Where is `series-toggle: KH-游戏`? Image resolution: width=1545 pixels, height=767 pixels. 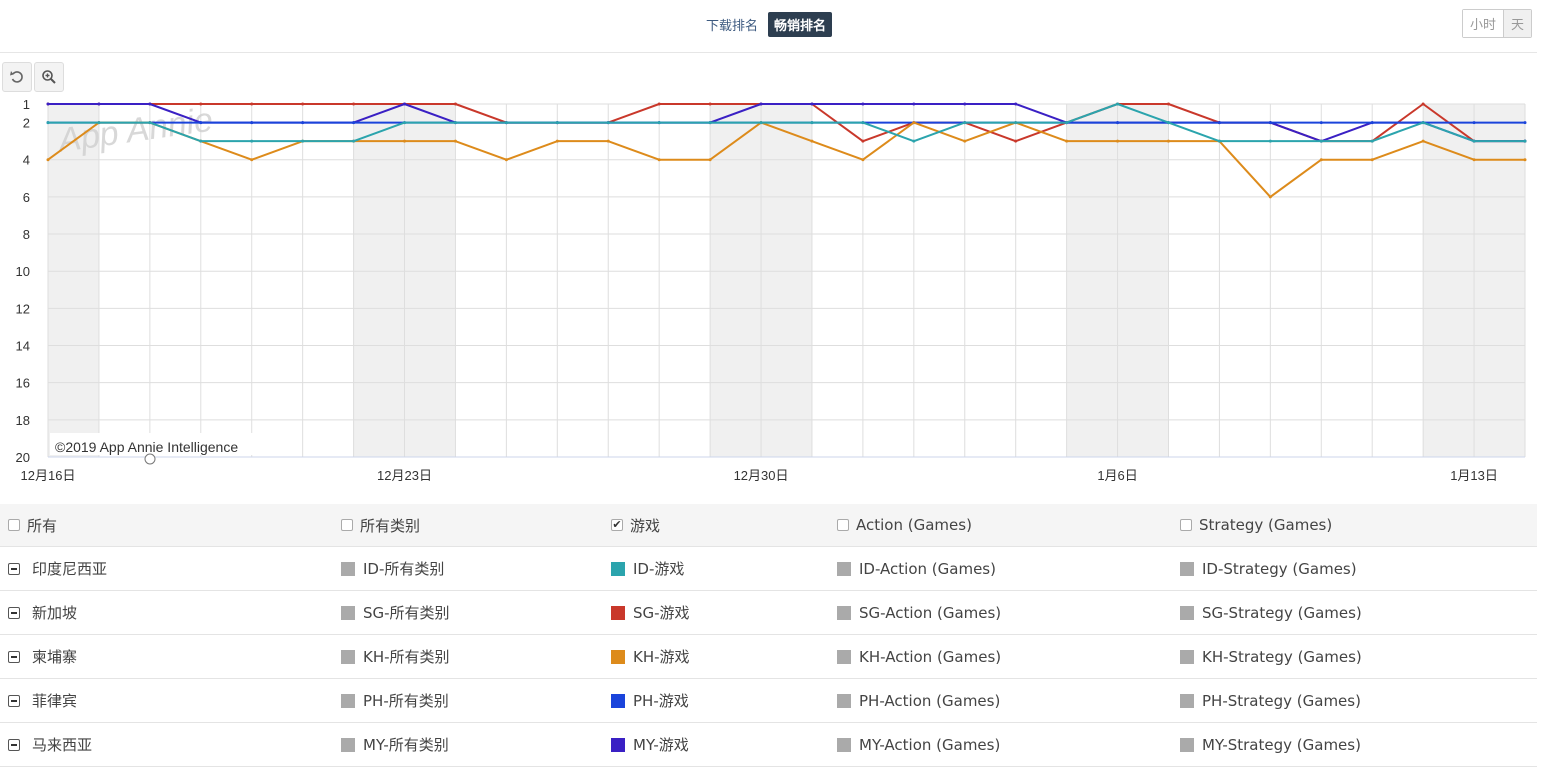
series-toggle: KH-游戏 is located at coordinates (650, 656).